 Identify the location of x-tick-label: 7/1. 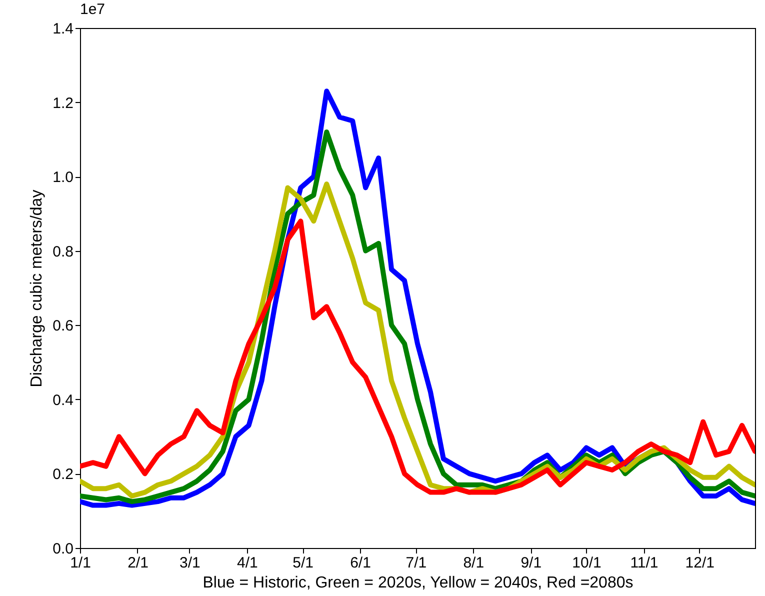
(416, 563).